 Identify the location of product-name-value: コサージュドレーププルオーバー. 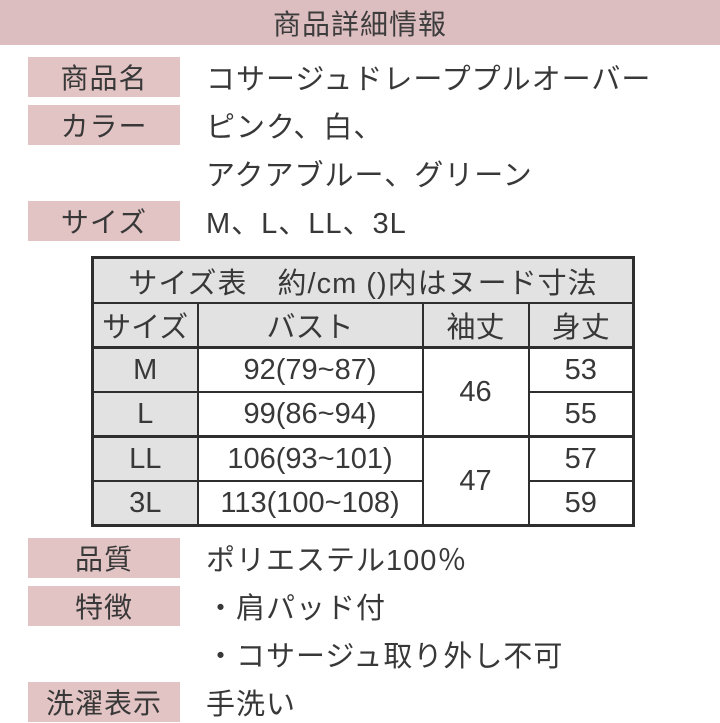
(429, 80).